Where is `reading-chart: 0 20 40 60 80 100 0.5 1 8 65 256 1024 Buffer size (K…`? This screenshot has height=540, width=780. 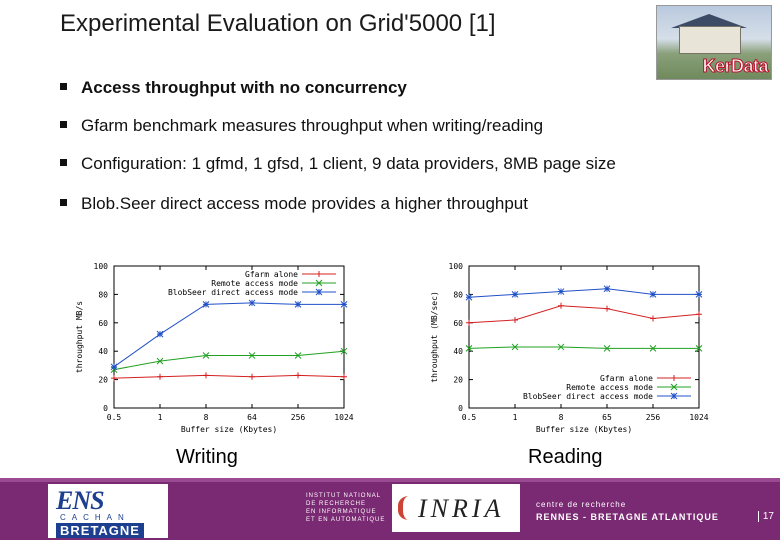 reading-chart: 0 20 40 60 80 100 0.5 1 8 65 256 1024 Buffer size (K… is located at coordinates (570, 353).